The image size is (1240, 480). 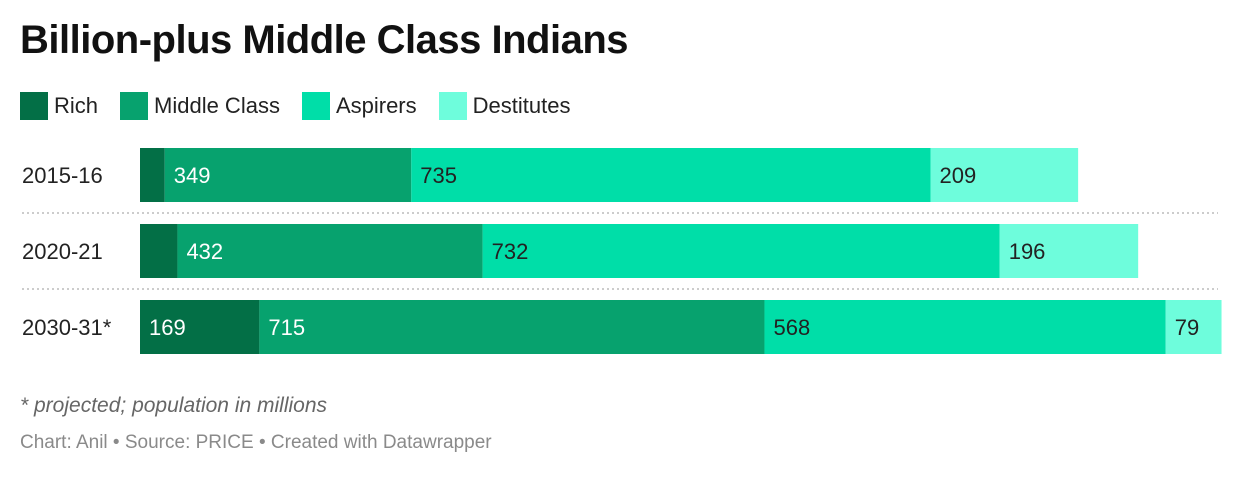 What do you see at coordinates (791, 327) in the screenshot?
I see `data-label-aspirers-2030-31: 568` at bounding box center [791, 327].